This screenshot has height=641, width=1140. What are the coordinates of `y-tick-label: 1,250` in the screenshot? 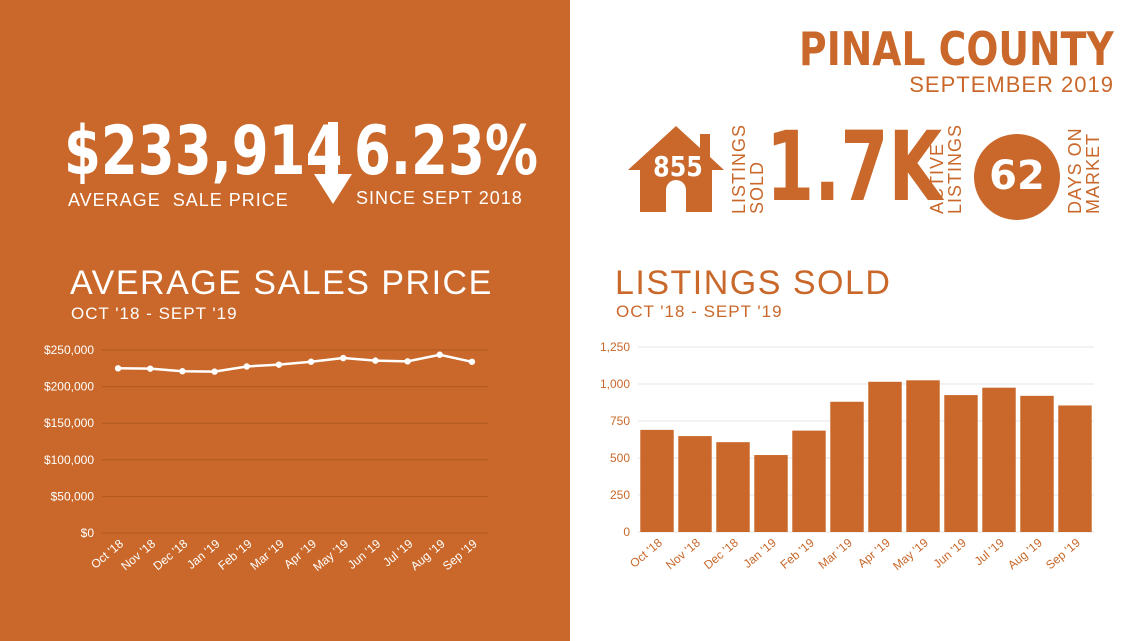 It's located at (615, 347).